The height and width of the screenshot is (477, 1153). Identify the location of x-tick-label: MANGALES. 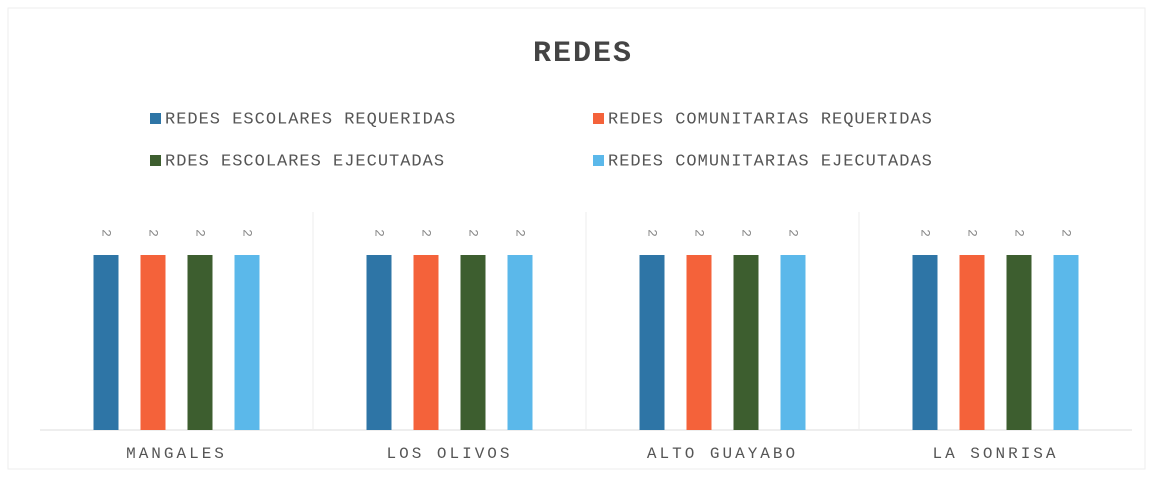
(176, 454).